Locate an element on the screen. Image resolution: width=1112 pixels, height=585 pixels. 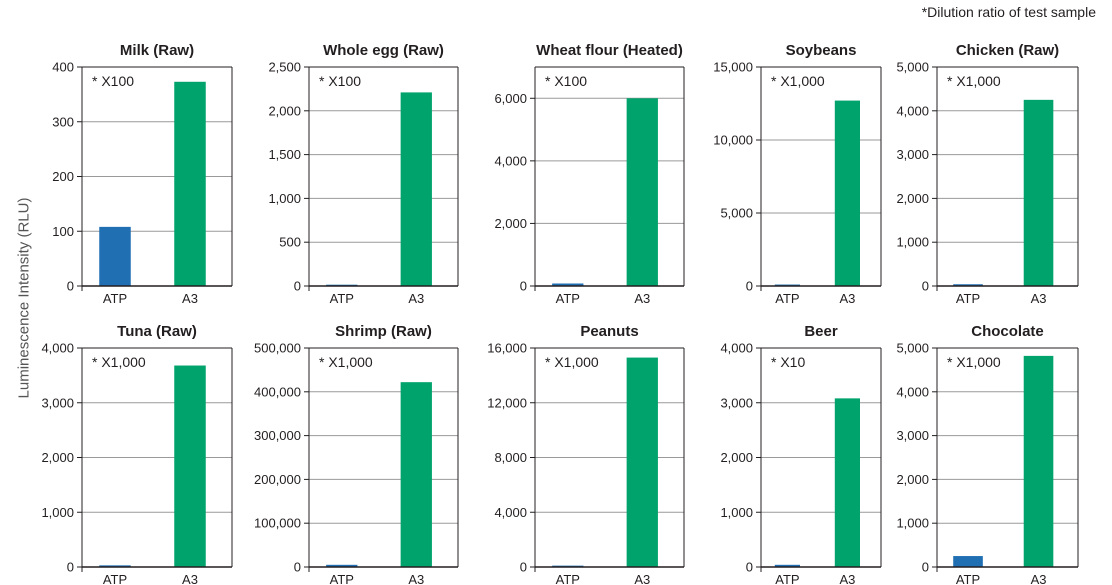
panel-title: Wheat flour (Heated) is located at coordinates (609, 50).